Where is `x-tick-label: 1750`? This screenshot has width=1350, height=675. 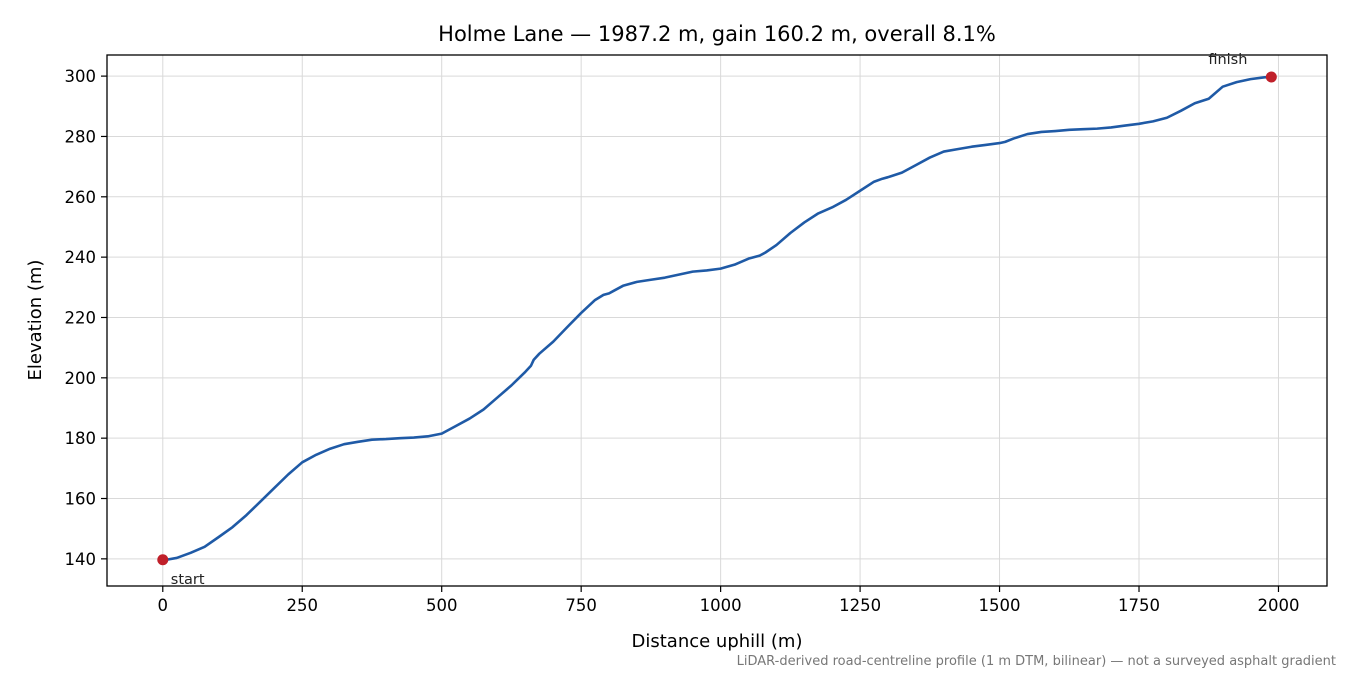
x-tick-label: 1750 is located at coordinates (1139, 605).